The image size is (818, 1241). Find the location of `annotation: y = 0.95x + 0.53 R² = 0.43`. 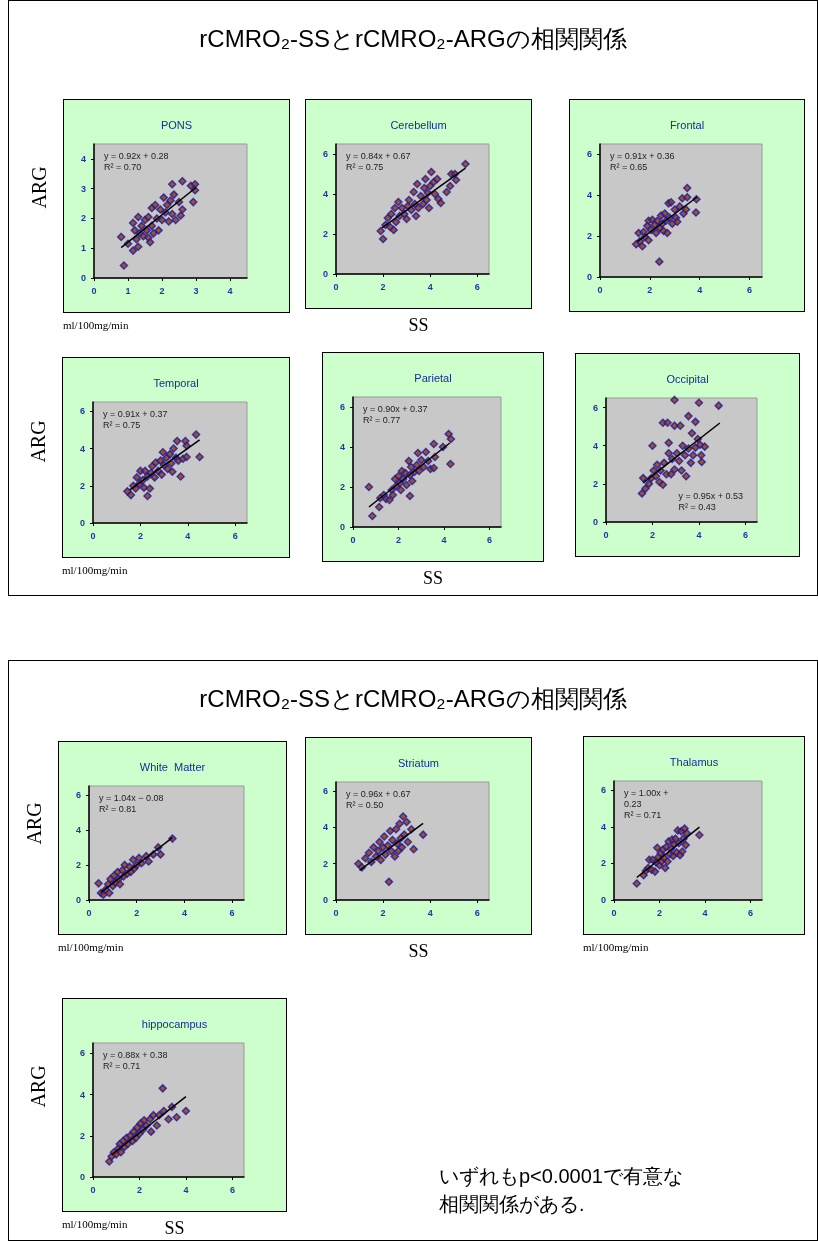

annotation: y = 0.95x + 0.53 R² = 0.43 is located at coordinates (710, 501).